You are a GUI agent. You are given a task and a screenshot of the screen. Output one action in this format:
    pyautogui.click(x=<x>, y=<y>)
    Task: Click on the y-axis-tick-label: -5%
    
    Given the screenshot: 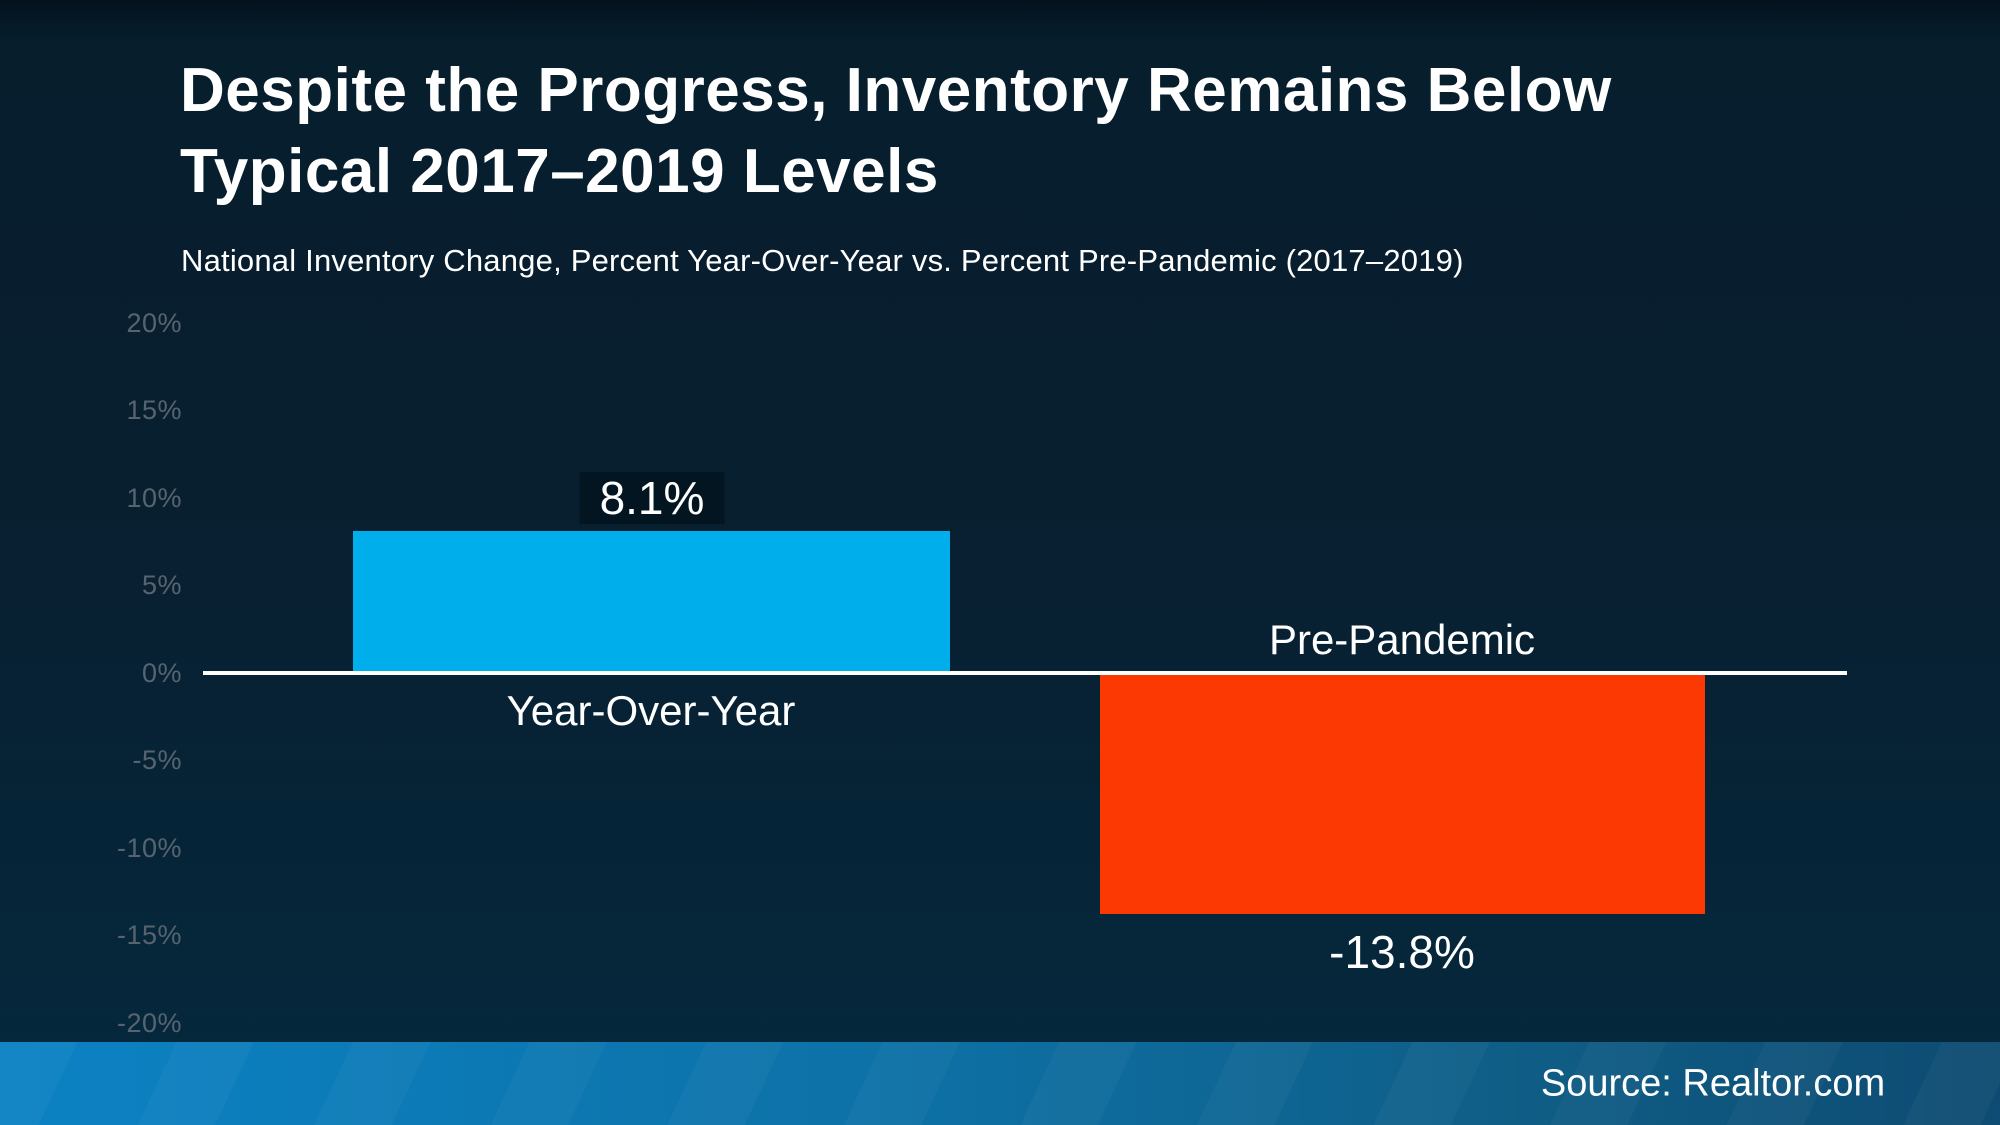 What is the action you would take?
    pyautogui.click(x=157, y=760)
    